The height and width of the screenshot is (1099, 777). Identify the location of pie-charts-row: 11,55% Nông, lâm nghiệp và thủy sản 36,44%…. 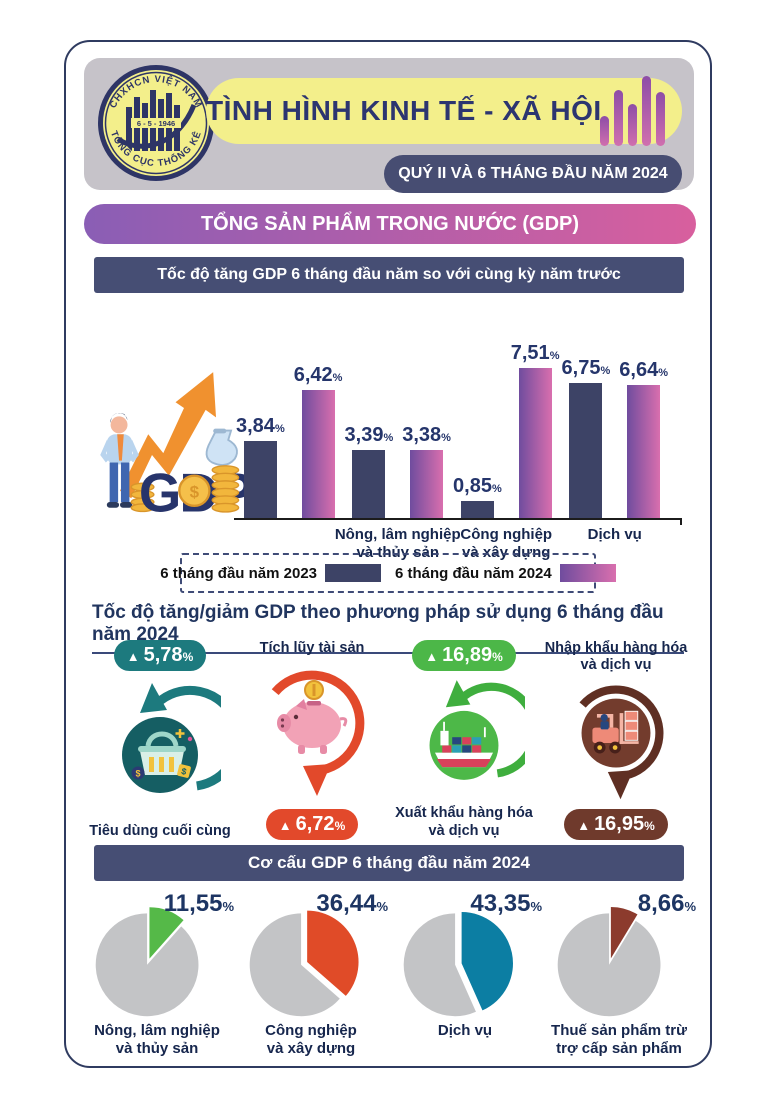
(388, 976).